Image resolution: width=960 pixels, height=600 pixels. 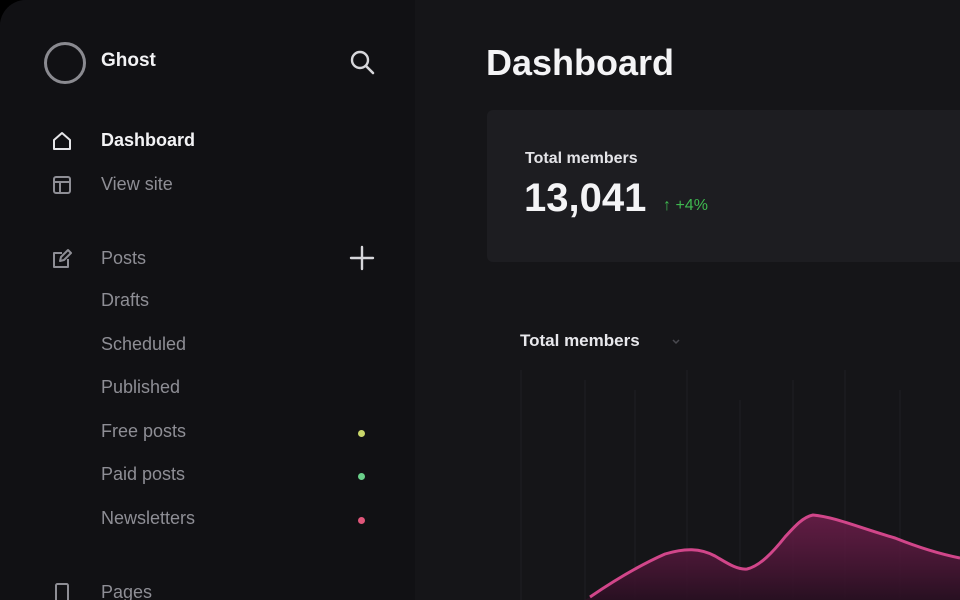 I want to click on sidebar-item-view-site: View site, so click(x=215, y=184).